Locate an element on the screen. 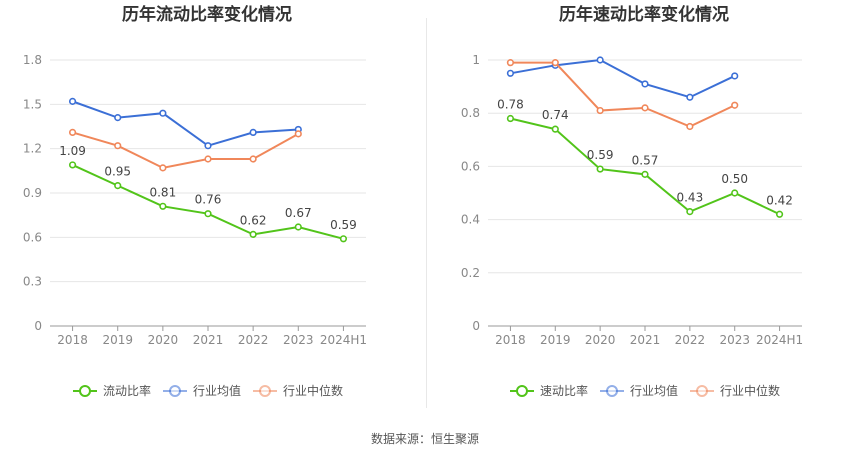 Image resolution: width=850 pixels, height=459 pixels. chart-title: 历年流动比率变化情况 is located at coordinates (207, 14).